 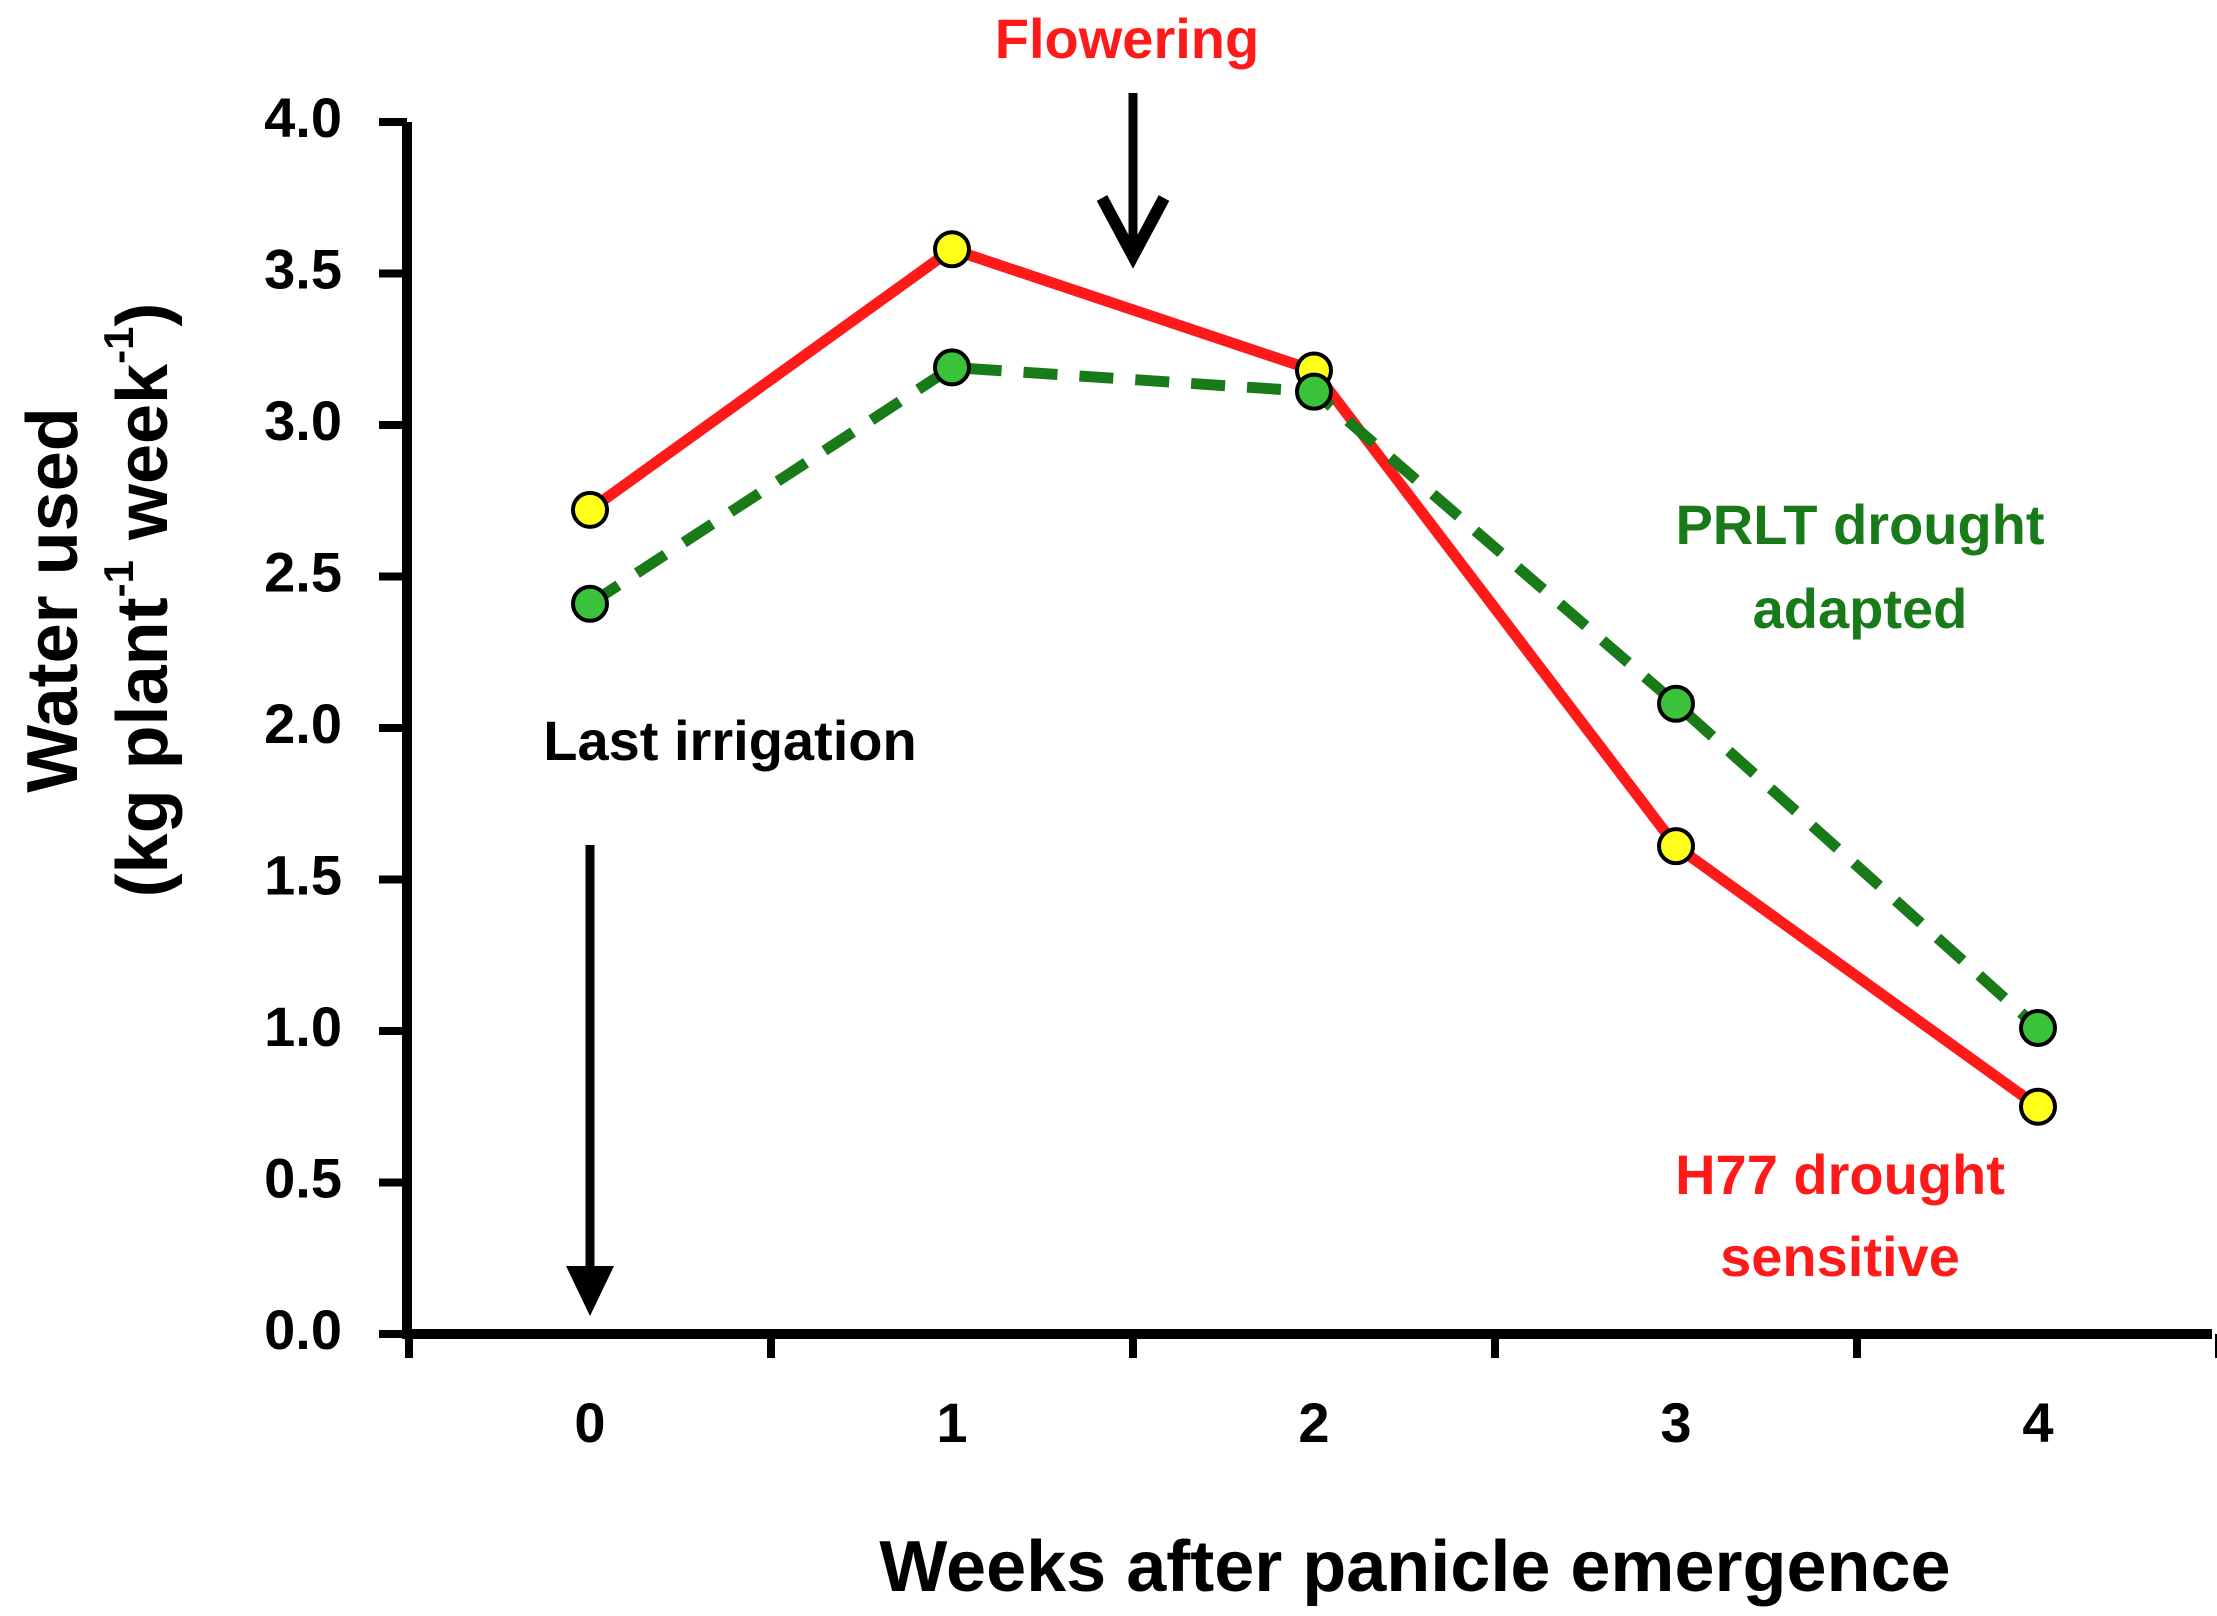 What do you see at coordinates (1840, 1174) in the screenshot?
I see `legend-h77-line1: H77 drought` at bounding box center [1840, 1174].